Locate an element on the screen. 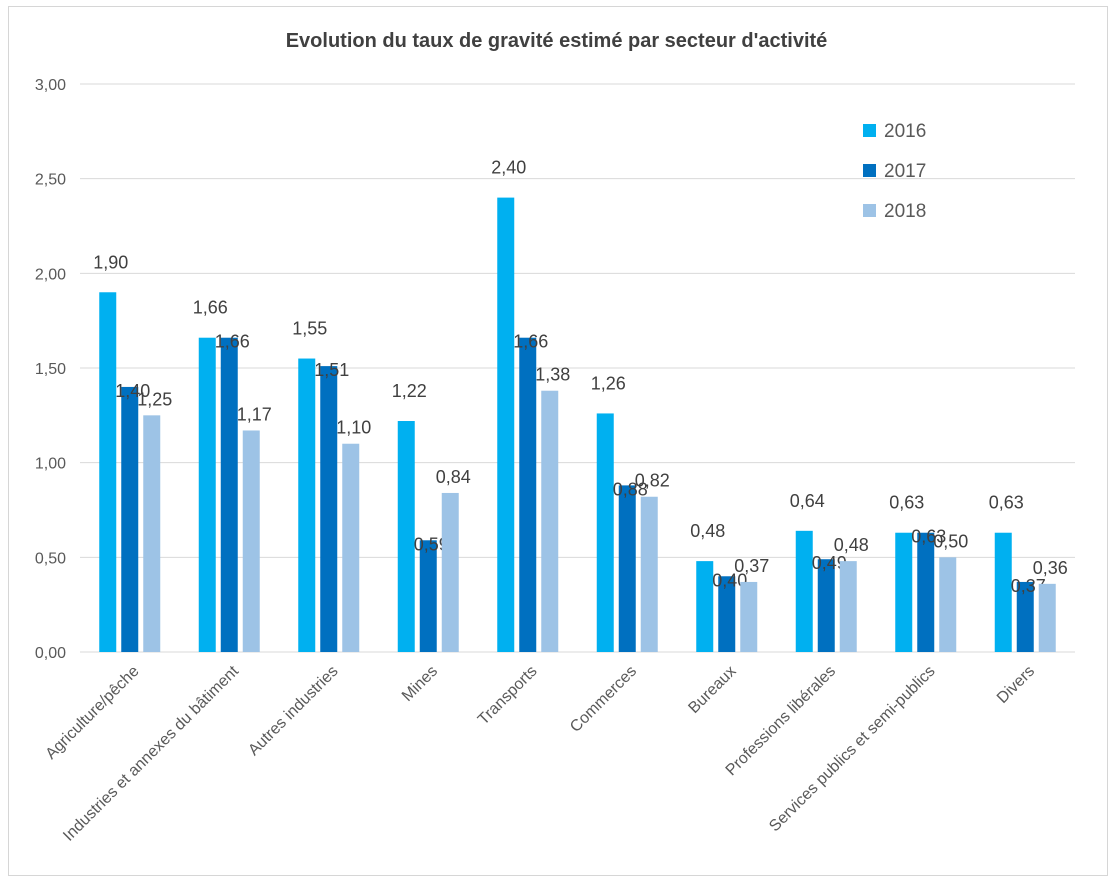 The image size is (1113, 879). data-label: 0,50 is located at coordinates (950, 541).